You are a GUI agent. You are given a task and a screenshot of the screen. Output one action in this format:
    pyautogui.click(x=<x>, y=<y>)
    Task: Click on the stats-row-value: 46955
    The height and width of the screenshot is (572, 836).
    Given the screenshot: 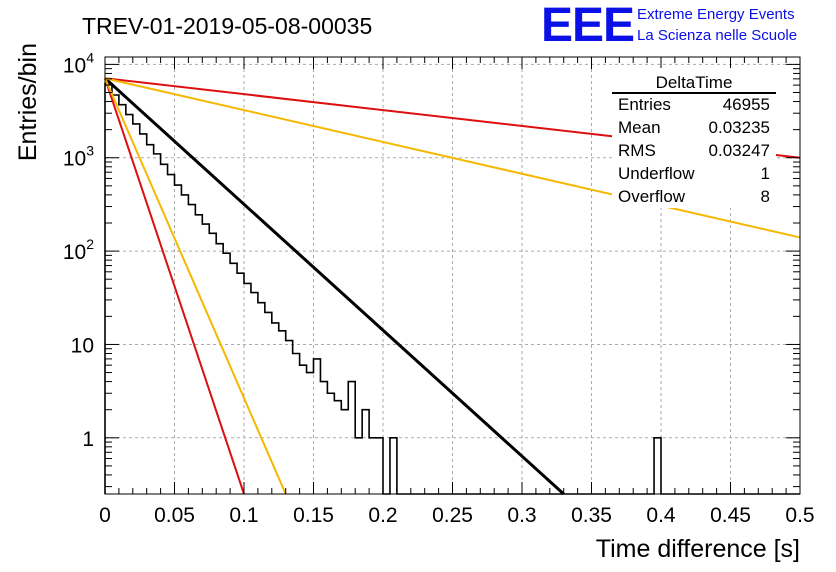 What is the action you would take?
    pyautogui.click(x=746, y=104)
    